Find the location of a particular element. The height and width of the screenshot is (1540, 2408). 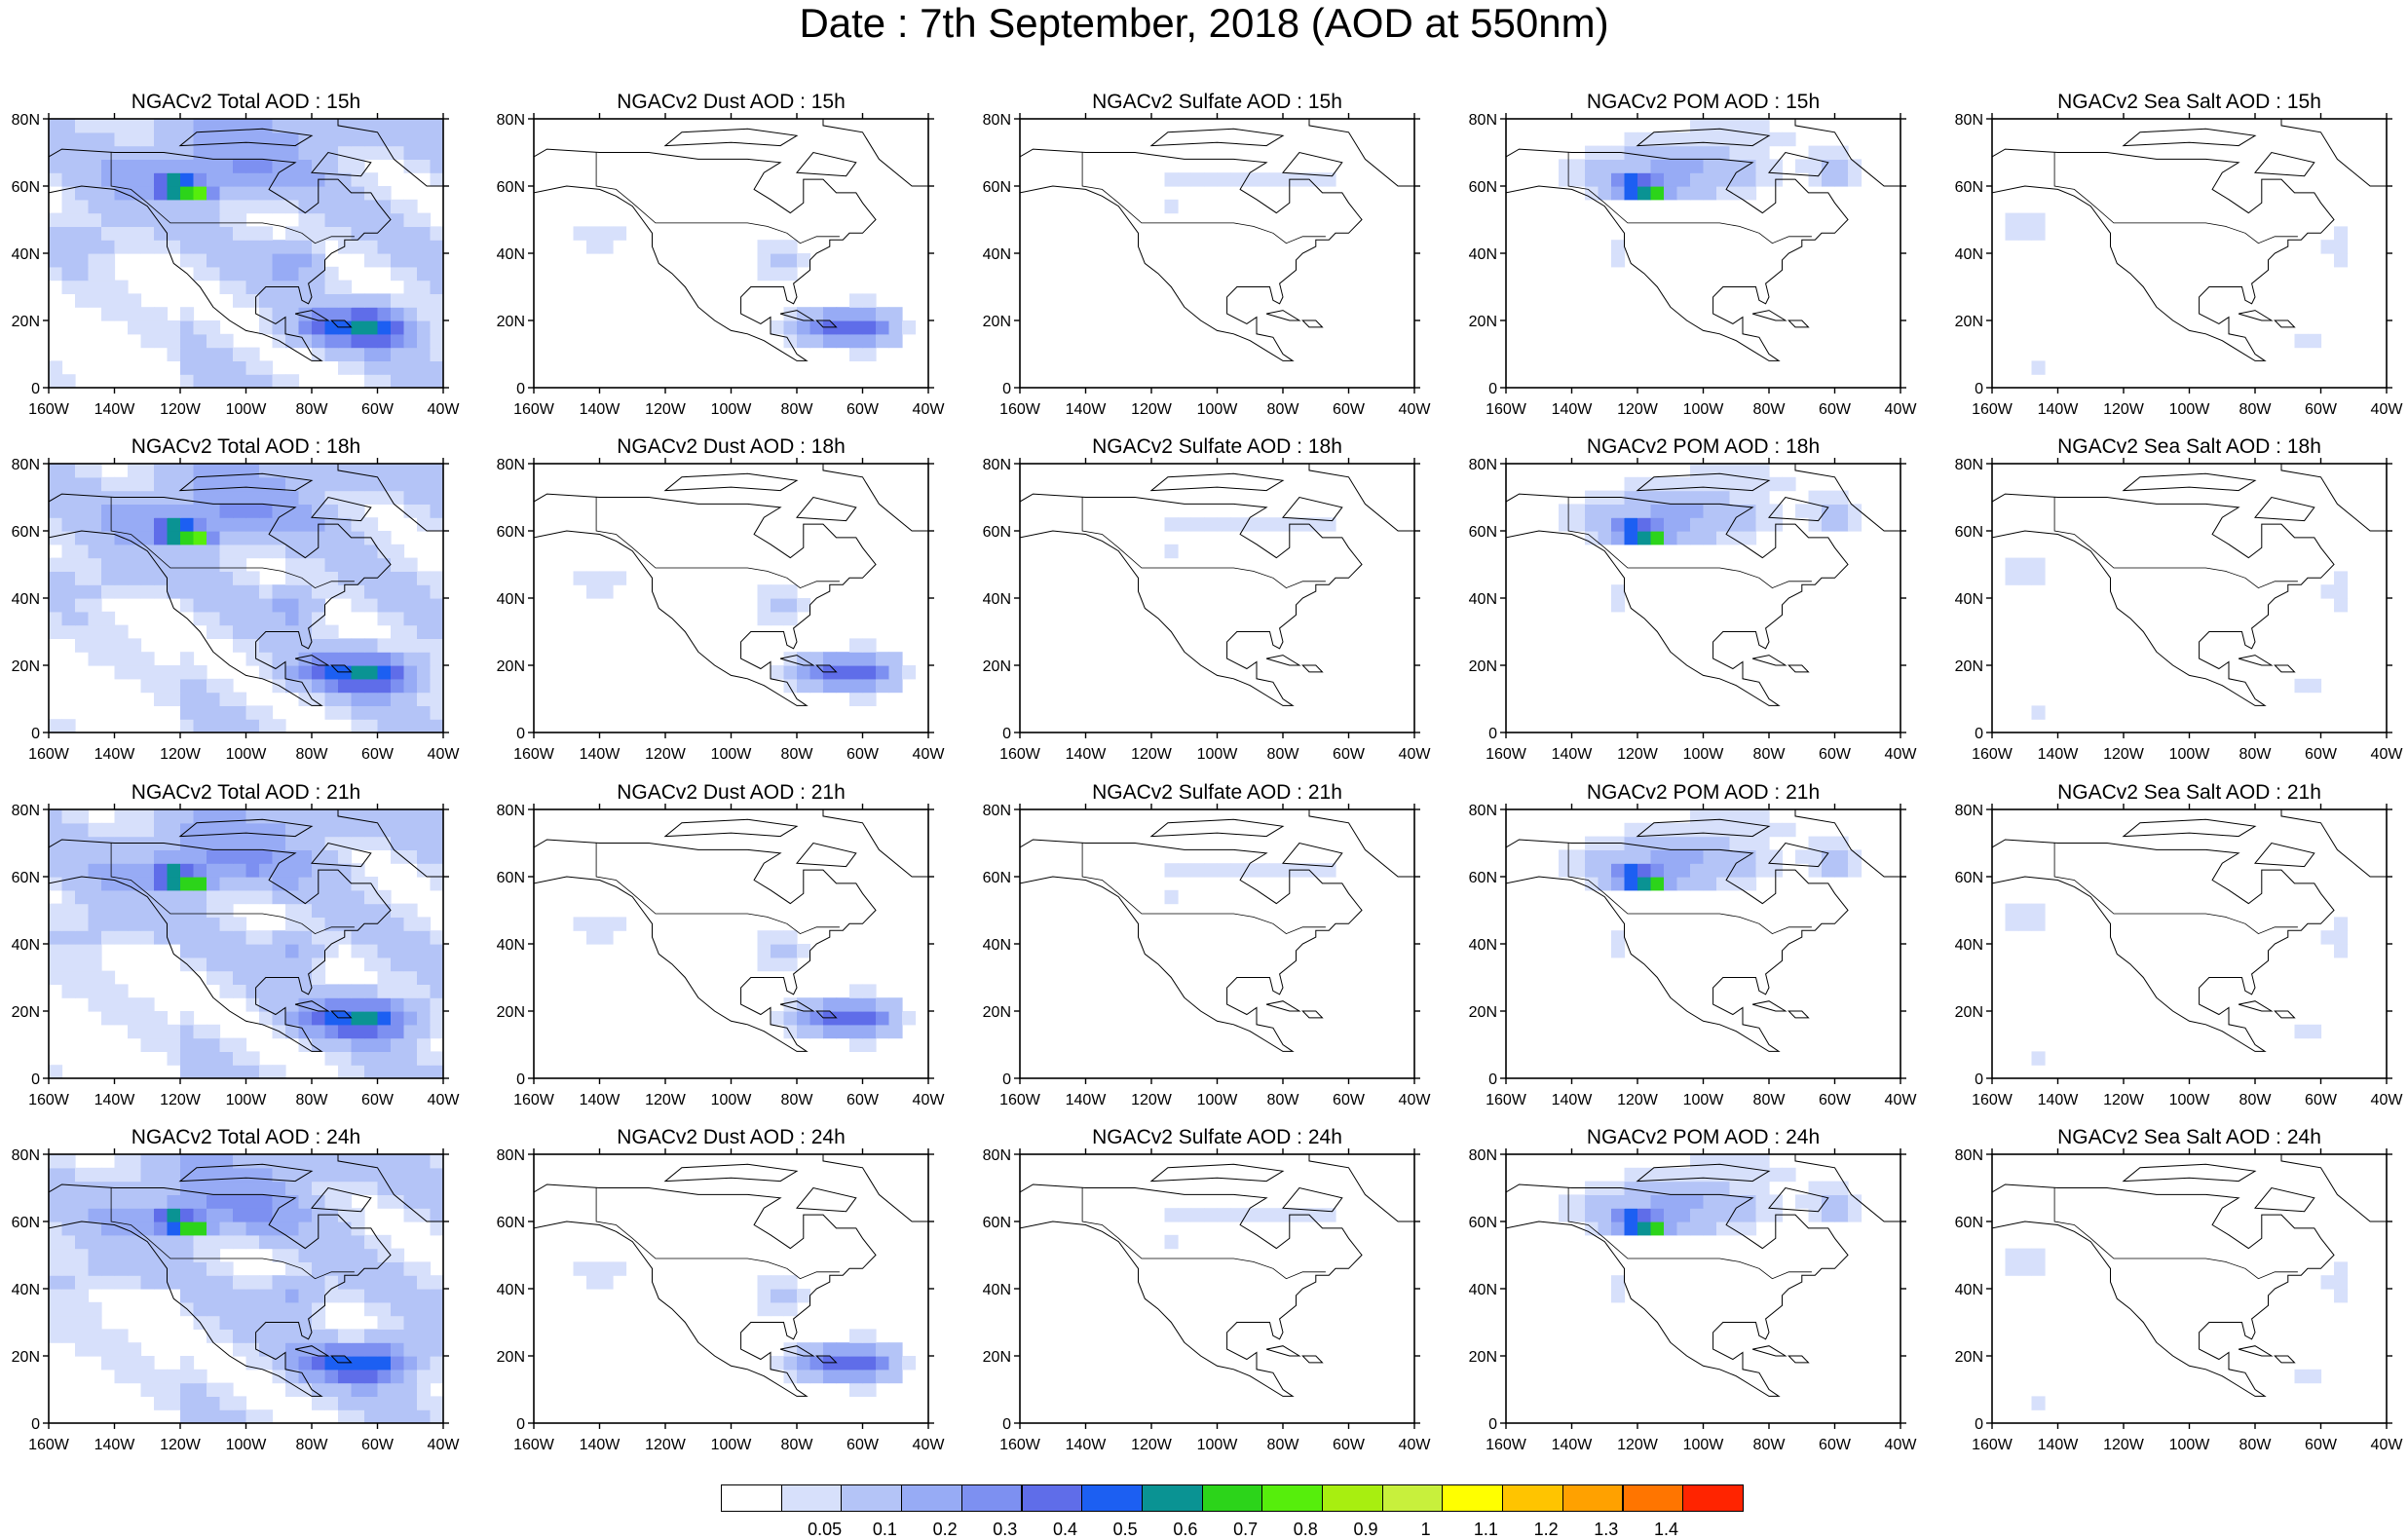

panel-title: NGACv2 Total AOD : 18h is located at coordinates (246, 446).